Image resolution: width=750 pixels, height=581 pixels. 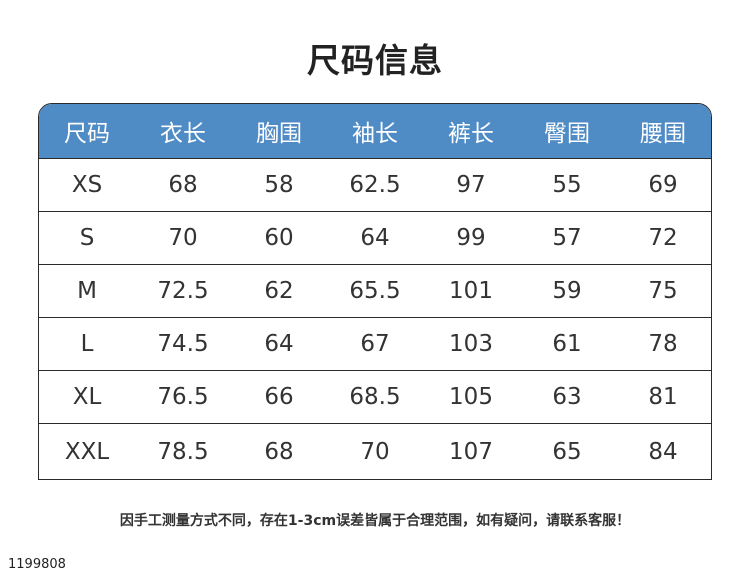 I want to click on page-title: 尺码信息, so click(x=375, y=60).